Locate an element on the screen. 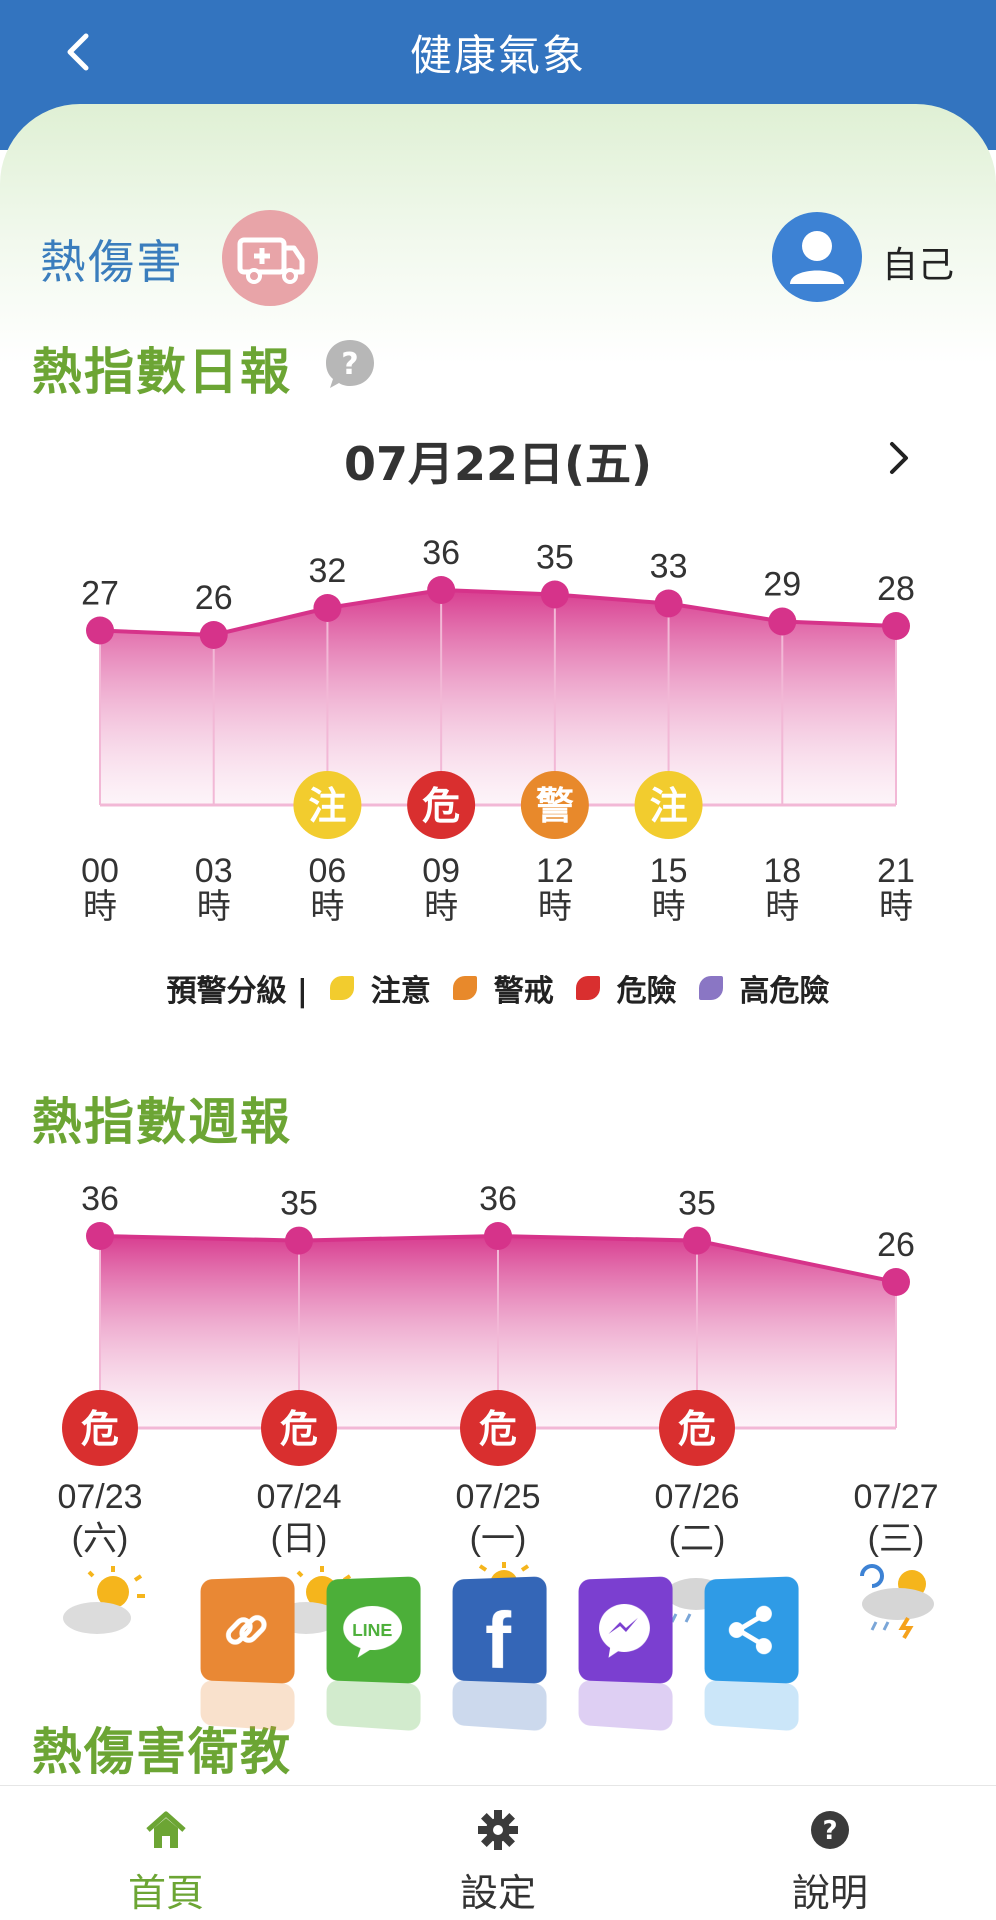 The height and width of the screenshot is (1920, 996). nav-home: 首頁 is located at coordinates (166, 1853).